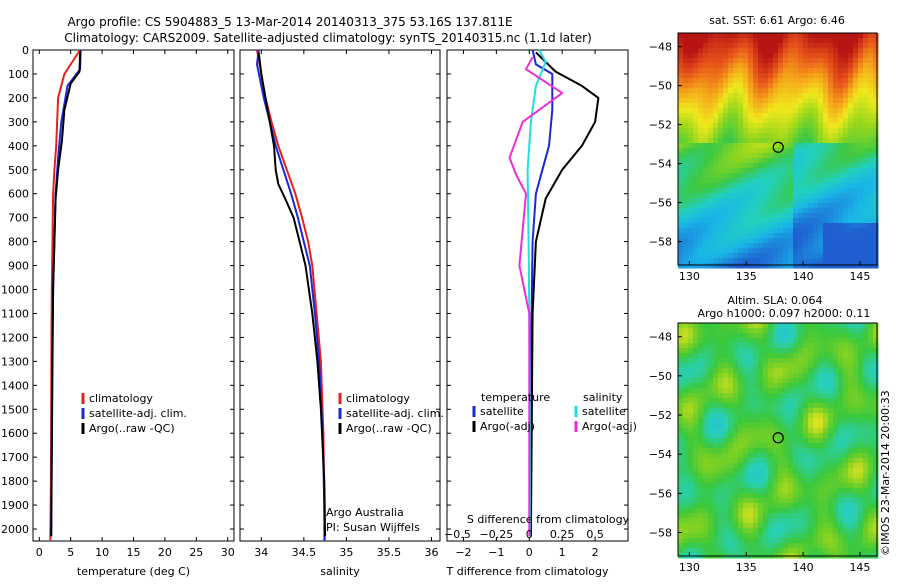  I want to click on depth-tick-label: 2000, so click(15, 529).